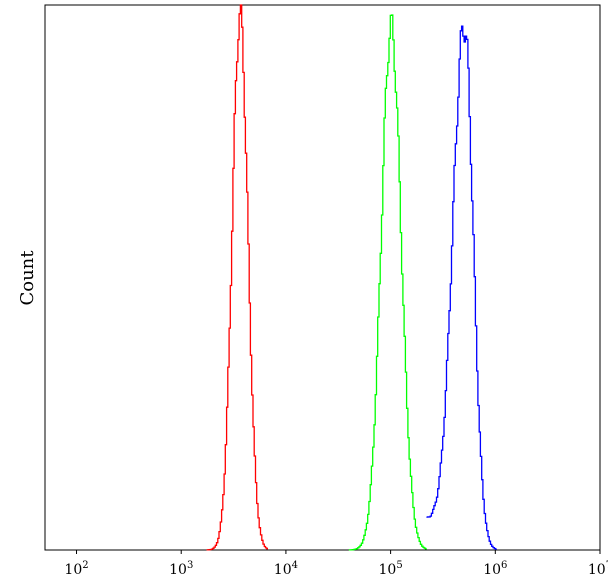 This screenshot has width=608, height=584. Describe the element at coordinates (598, 569) in the screenshot. I see `x-tick-label: 107` at that location.